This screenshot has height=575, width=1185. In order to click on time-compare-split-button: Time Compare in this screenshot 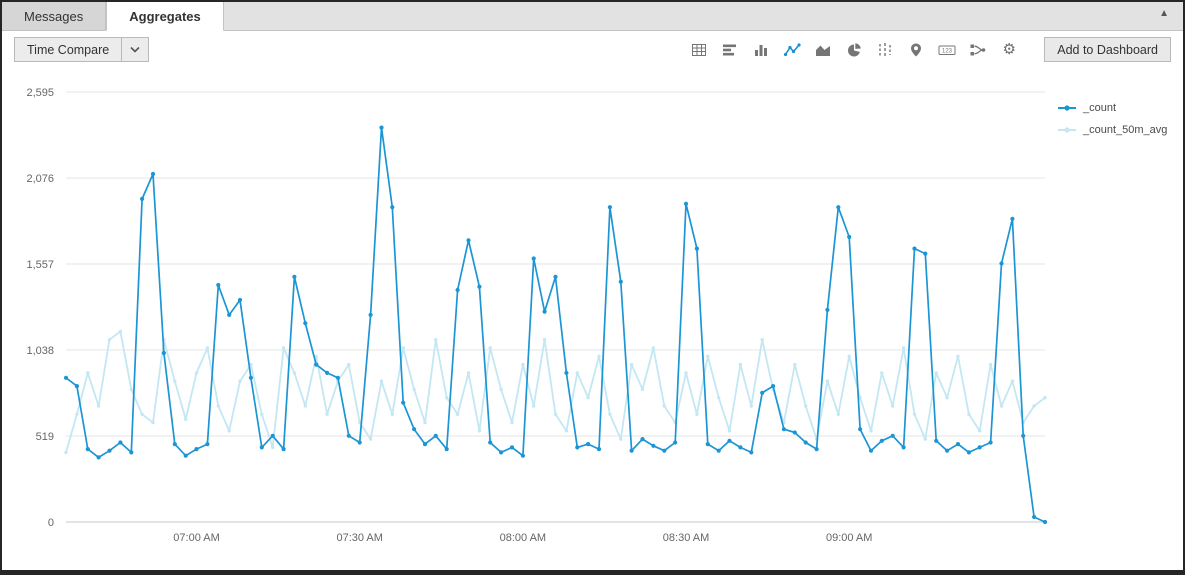, I will do `click(82, 49)`.